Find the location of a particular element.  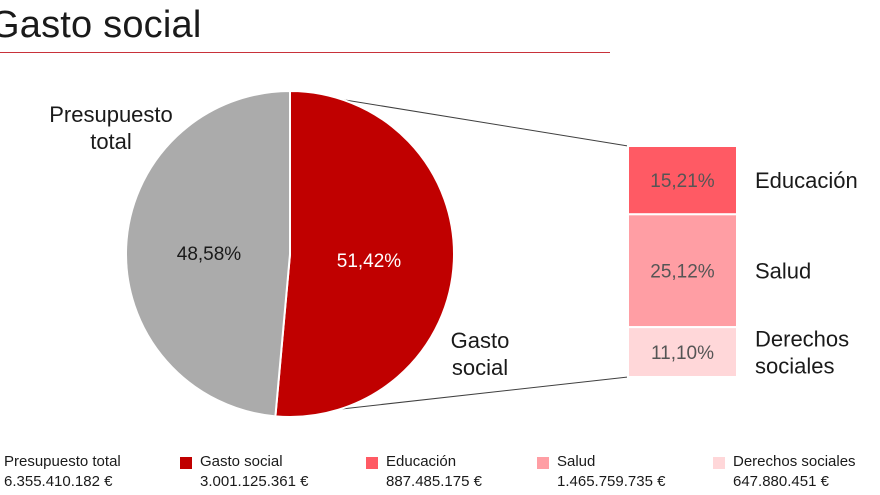

bar-name-label-derechos-sociales: Derechos is located at coordinates (802, 339).